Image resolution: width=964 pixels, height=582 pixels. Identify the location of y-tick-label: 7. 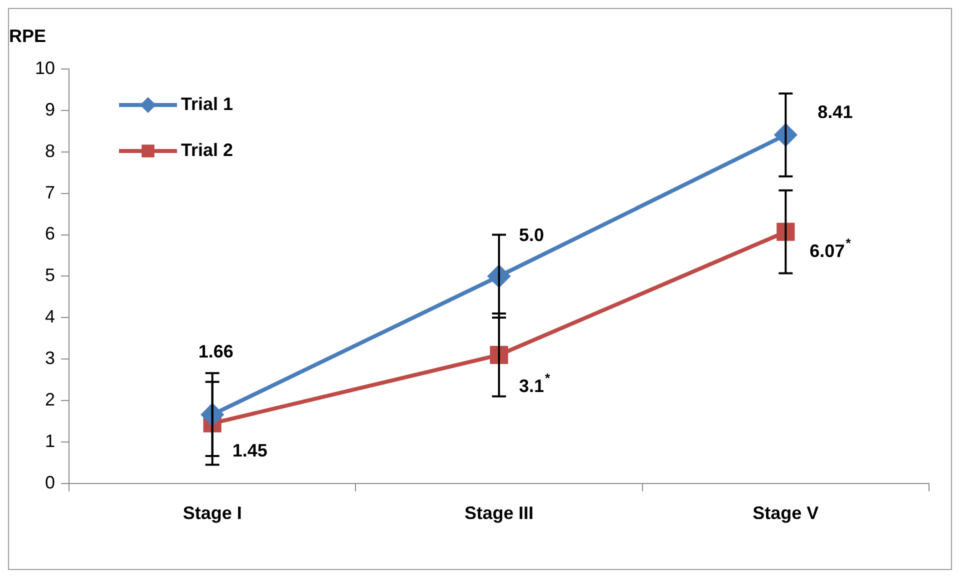
(50, 192).